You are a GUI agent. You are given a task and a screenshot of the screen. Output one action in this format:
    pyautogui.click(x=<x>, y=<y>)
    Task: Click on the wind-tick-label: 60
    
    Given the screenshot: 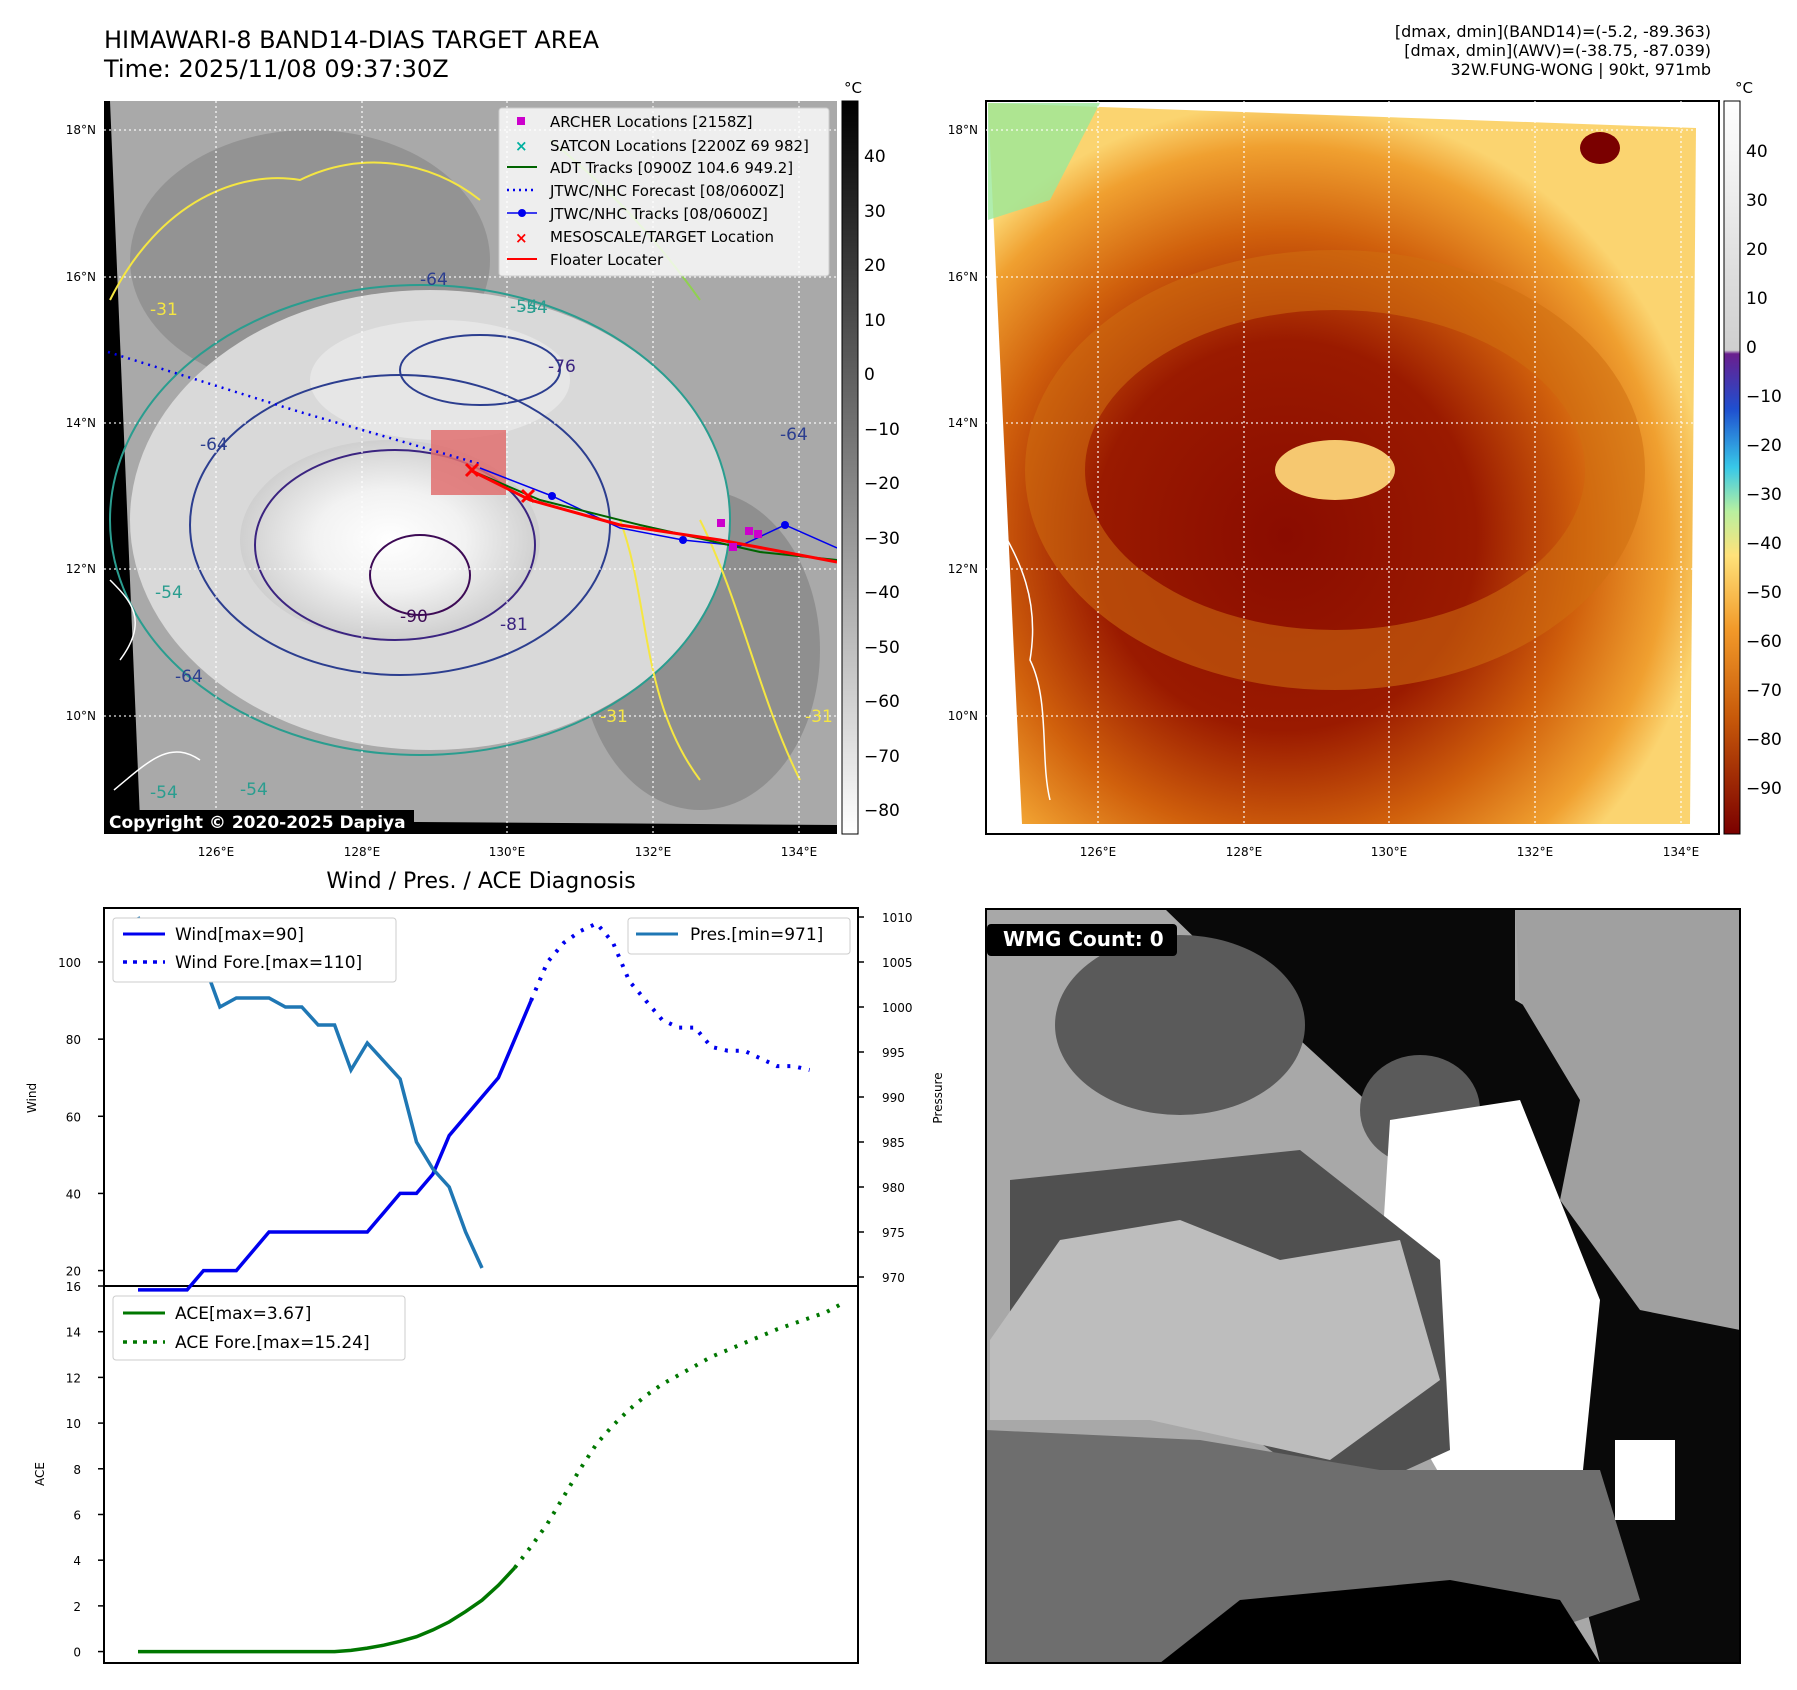 What is the action you would take?
    pyautogui.click(x=73, y=1117)
    